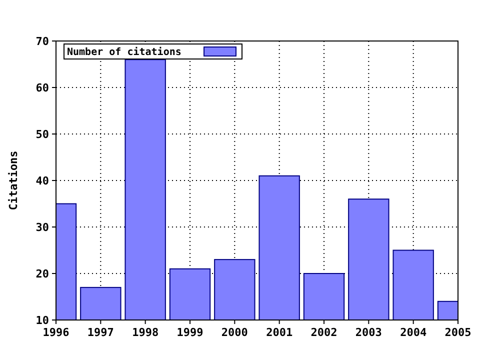 The width and height of the screenshot is (480, 350). I want to click on x-tick-label: 2001, so click(279, 332).